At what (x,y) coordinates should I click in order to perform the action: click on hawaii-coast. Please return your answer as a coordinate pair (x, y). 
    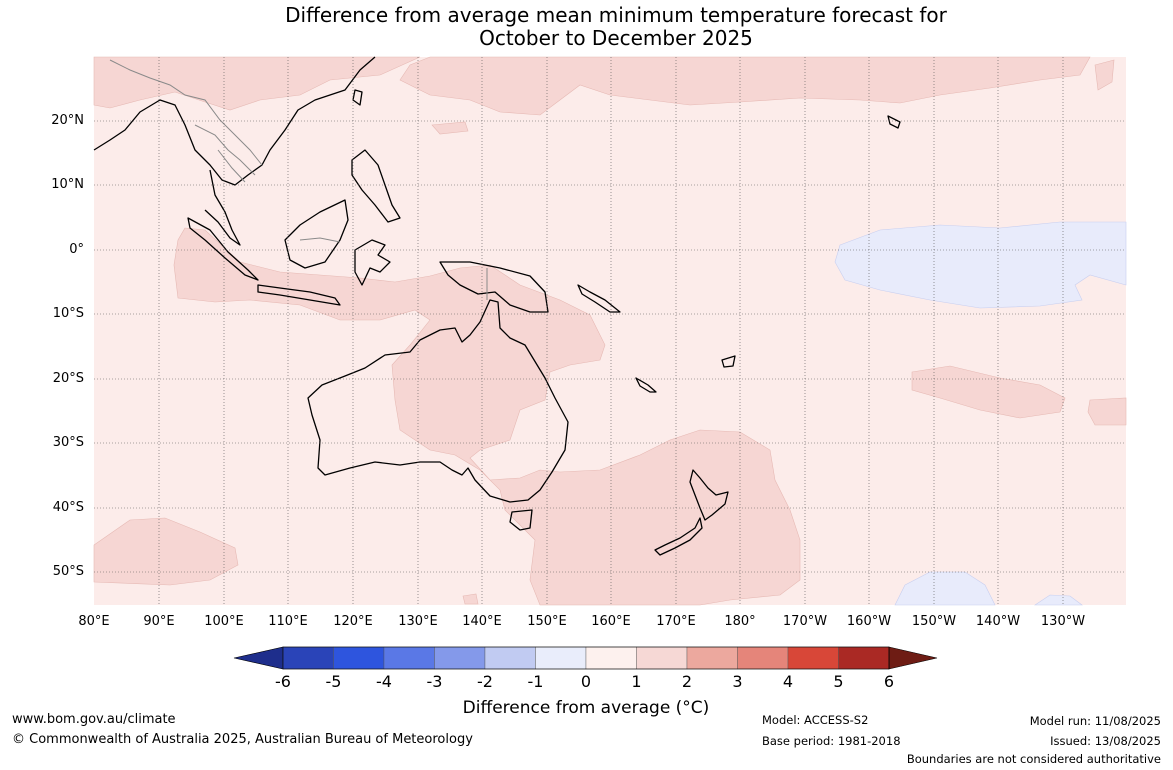
    Looking at the image, I should click on (894, 122).